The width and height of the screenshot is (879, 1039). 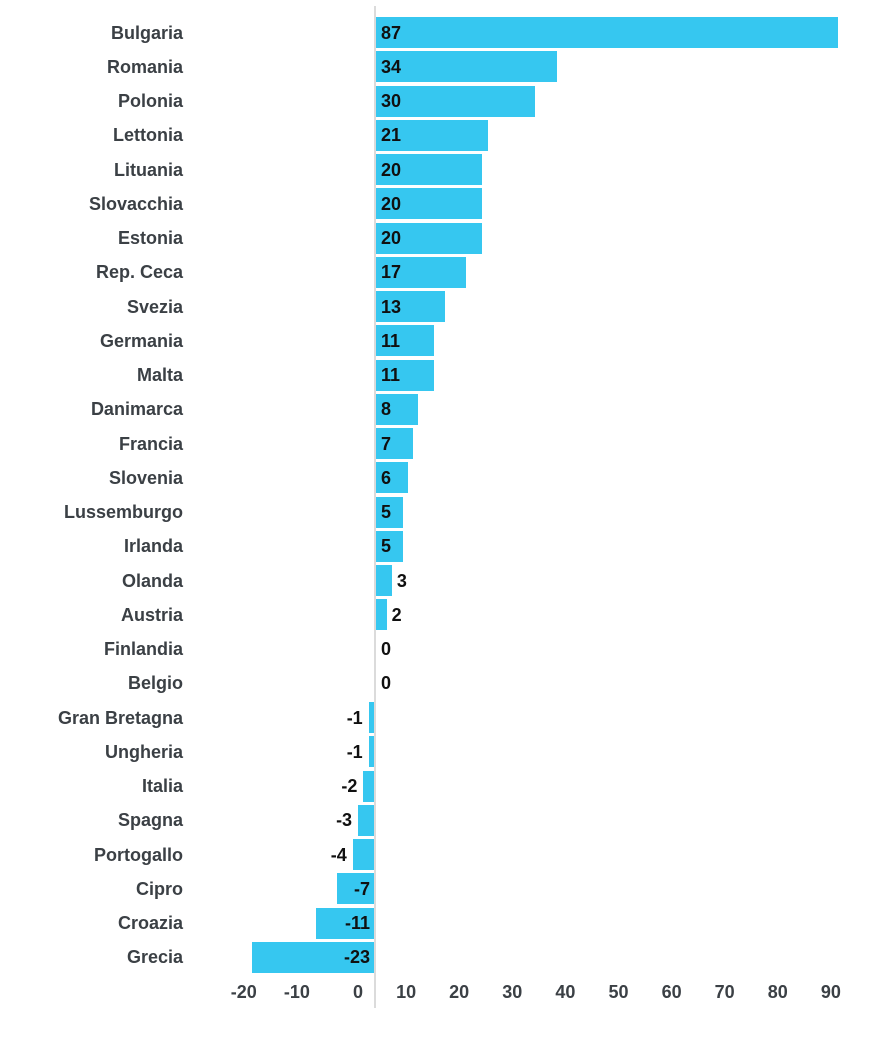 I want to click on category-label: Lettonia, so click(x=148, y=135).